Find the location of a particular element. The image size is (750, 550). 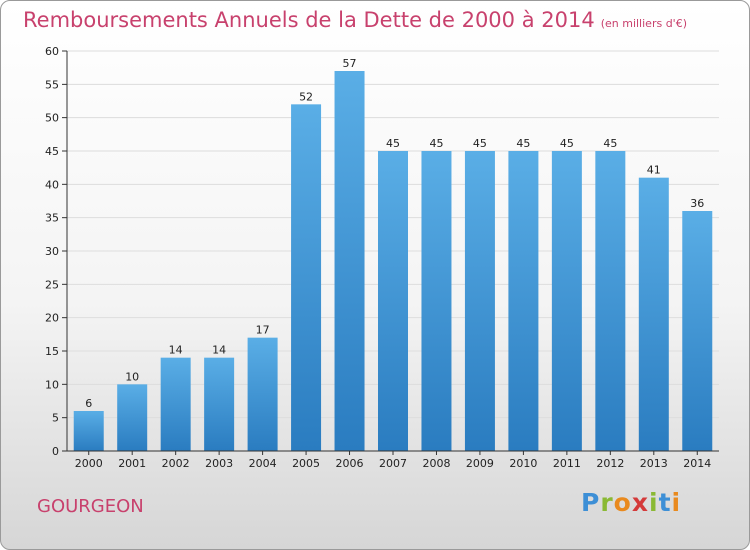

bar-2010 is located at coordinates (523, 301).